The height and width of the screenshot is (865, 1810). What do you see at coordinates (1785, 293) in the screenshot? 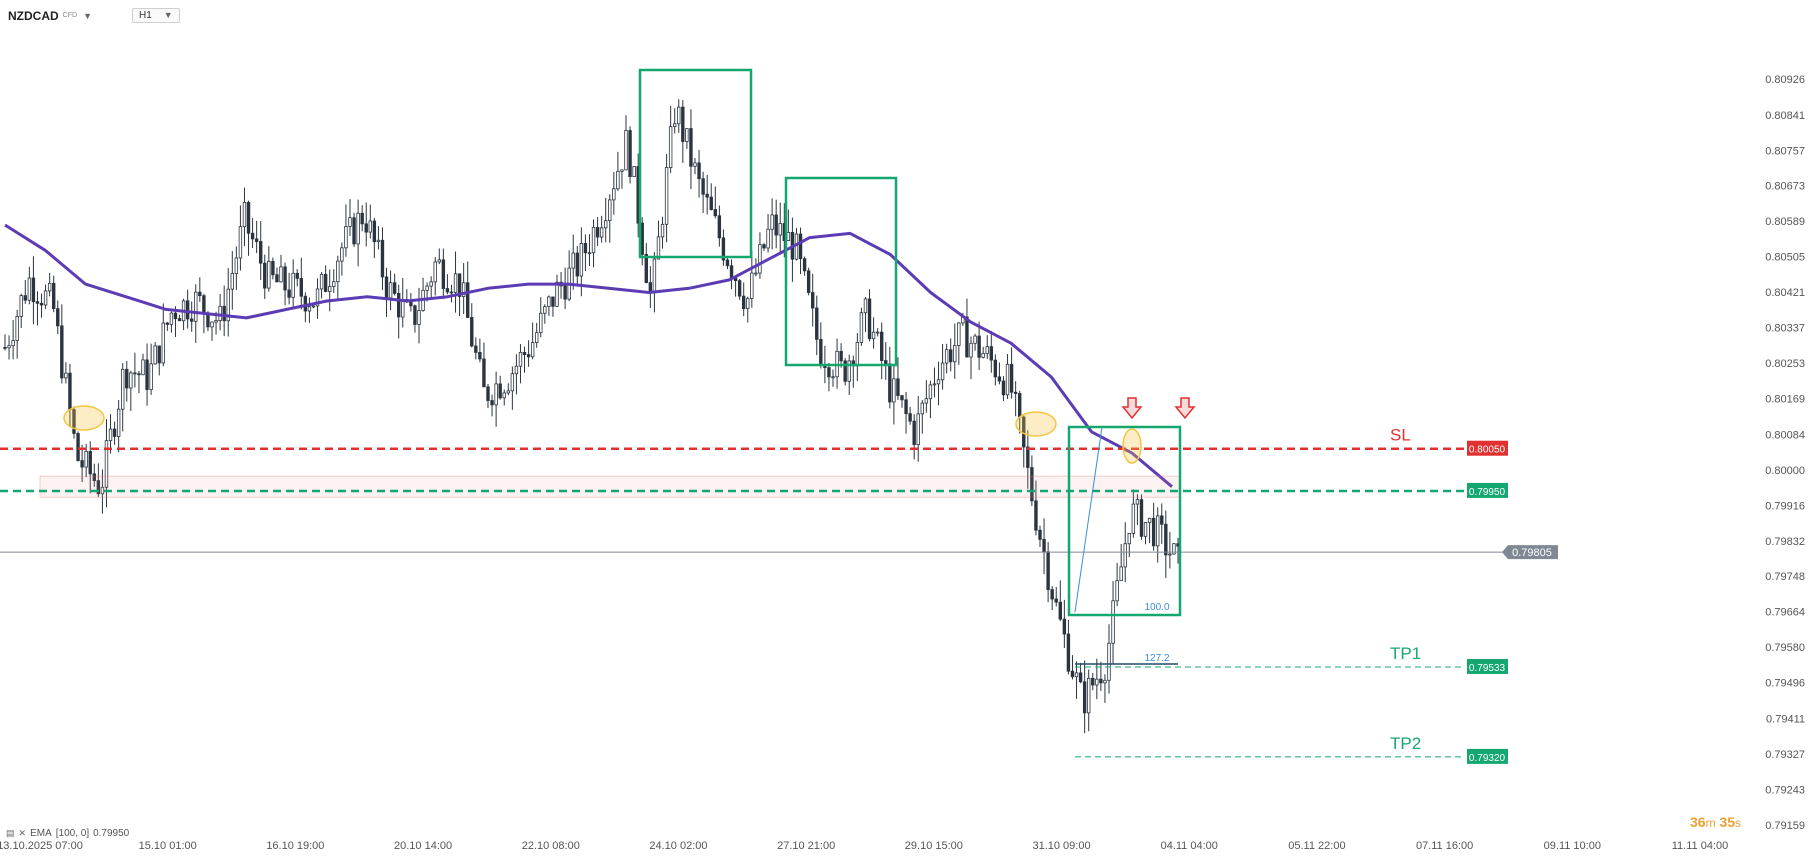
I see `y-tick-label: 0.80421` at bounding box center [1785, 293].